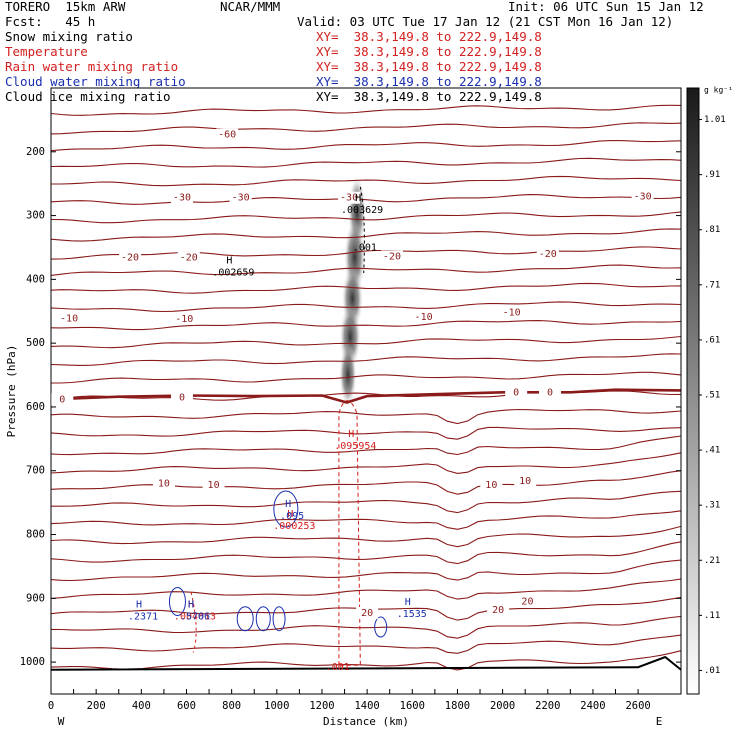 This screenshot has width=740, height=740. I want to click on snow-plume-segment, so click(347, 375).